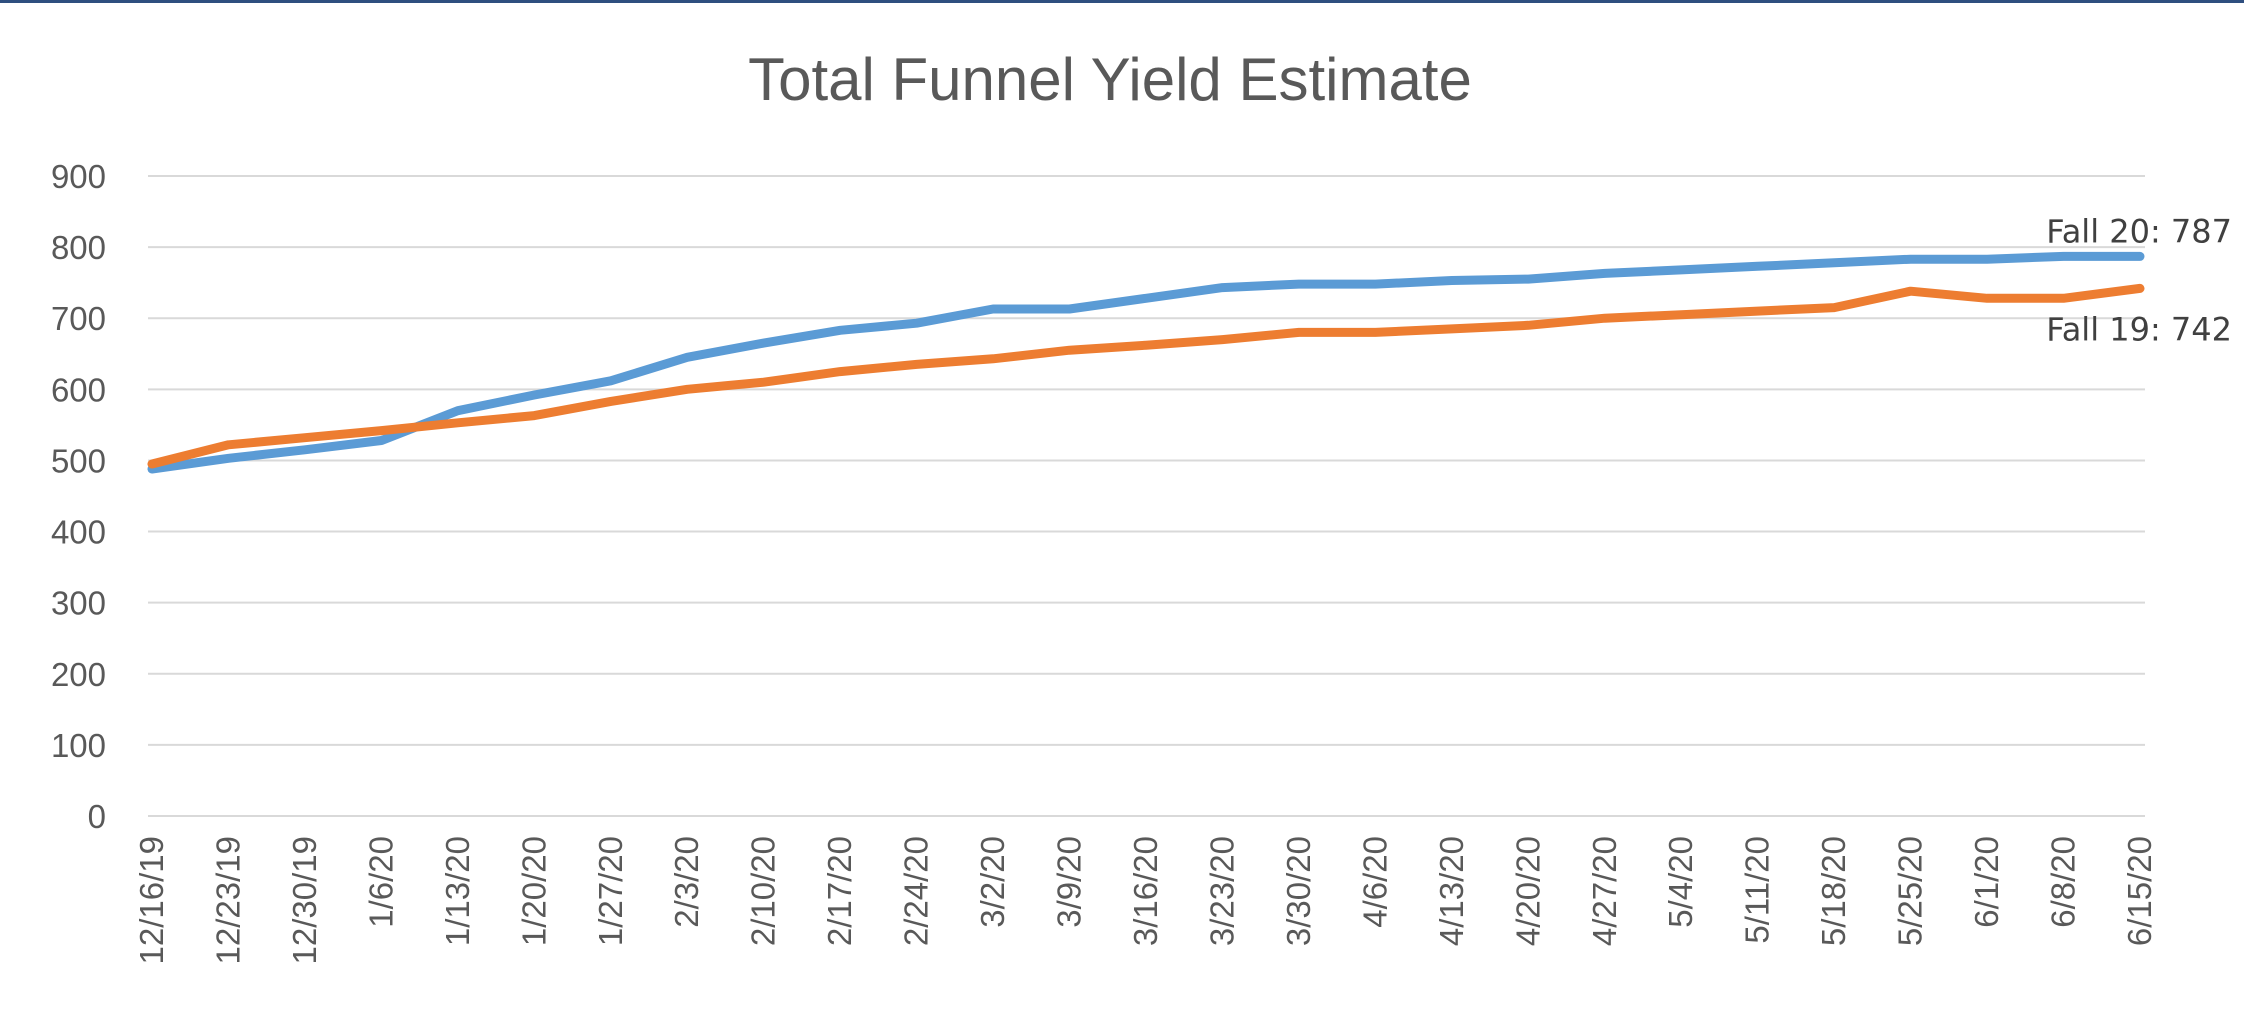 This screenshot has width=2244, height=1012. I want to click on x-tick-label: 12/30/19, so click(304, 900).